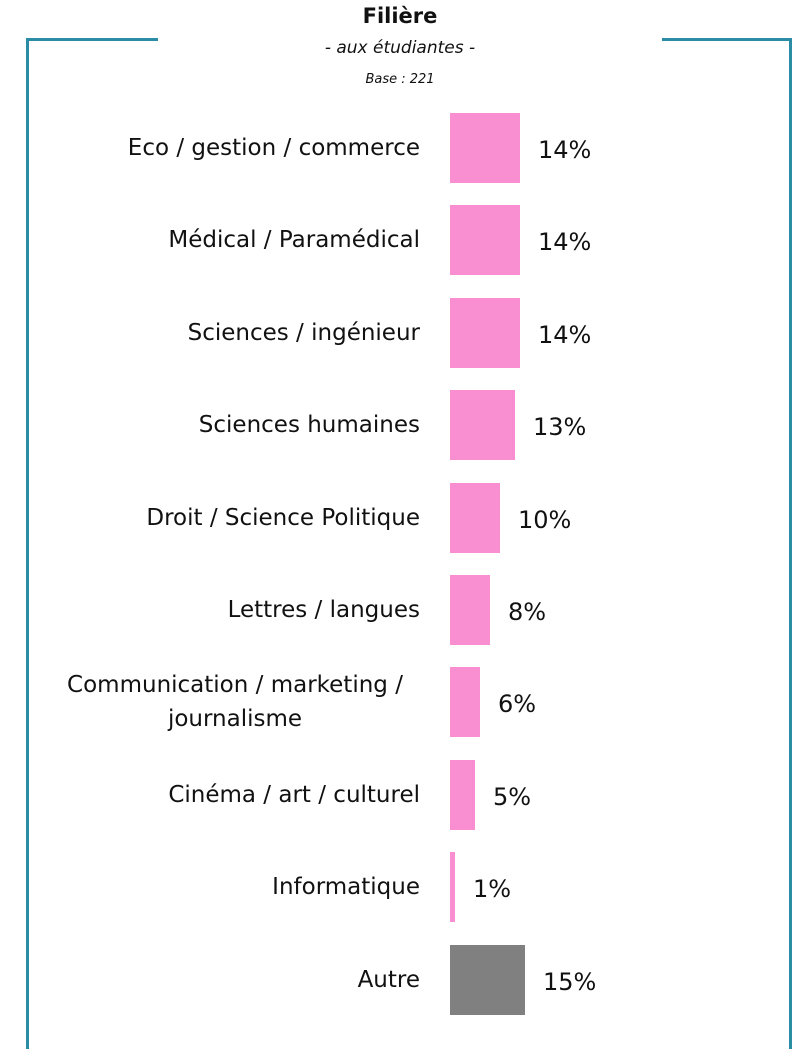 The image size is (800, 1049). Describe the element at coordinates (517, 704) in the screenshot. I see `value-label: 6%` at that location.